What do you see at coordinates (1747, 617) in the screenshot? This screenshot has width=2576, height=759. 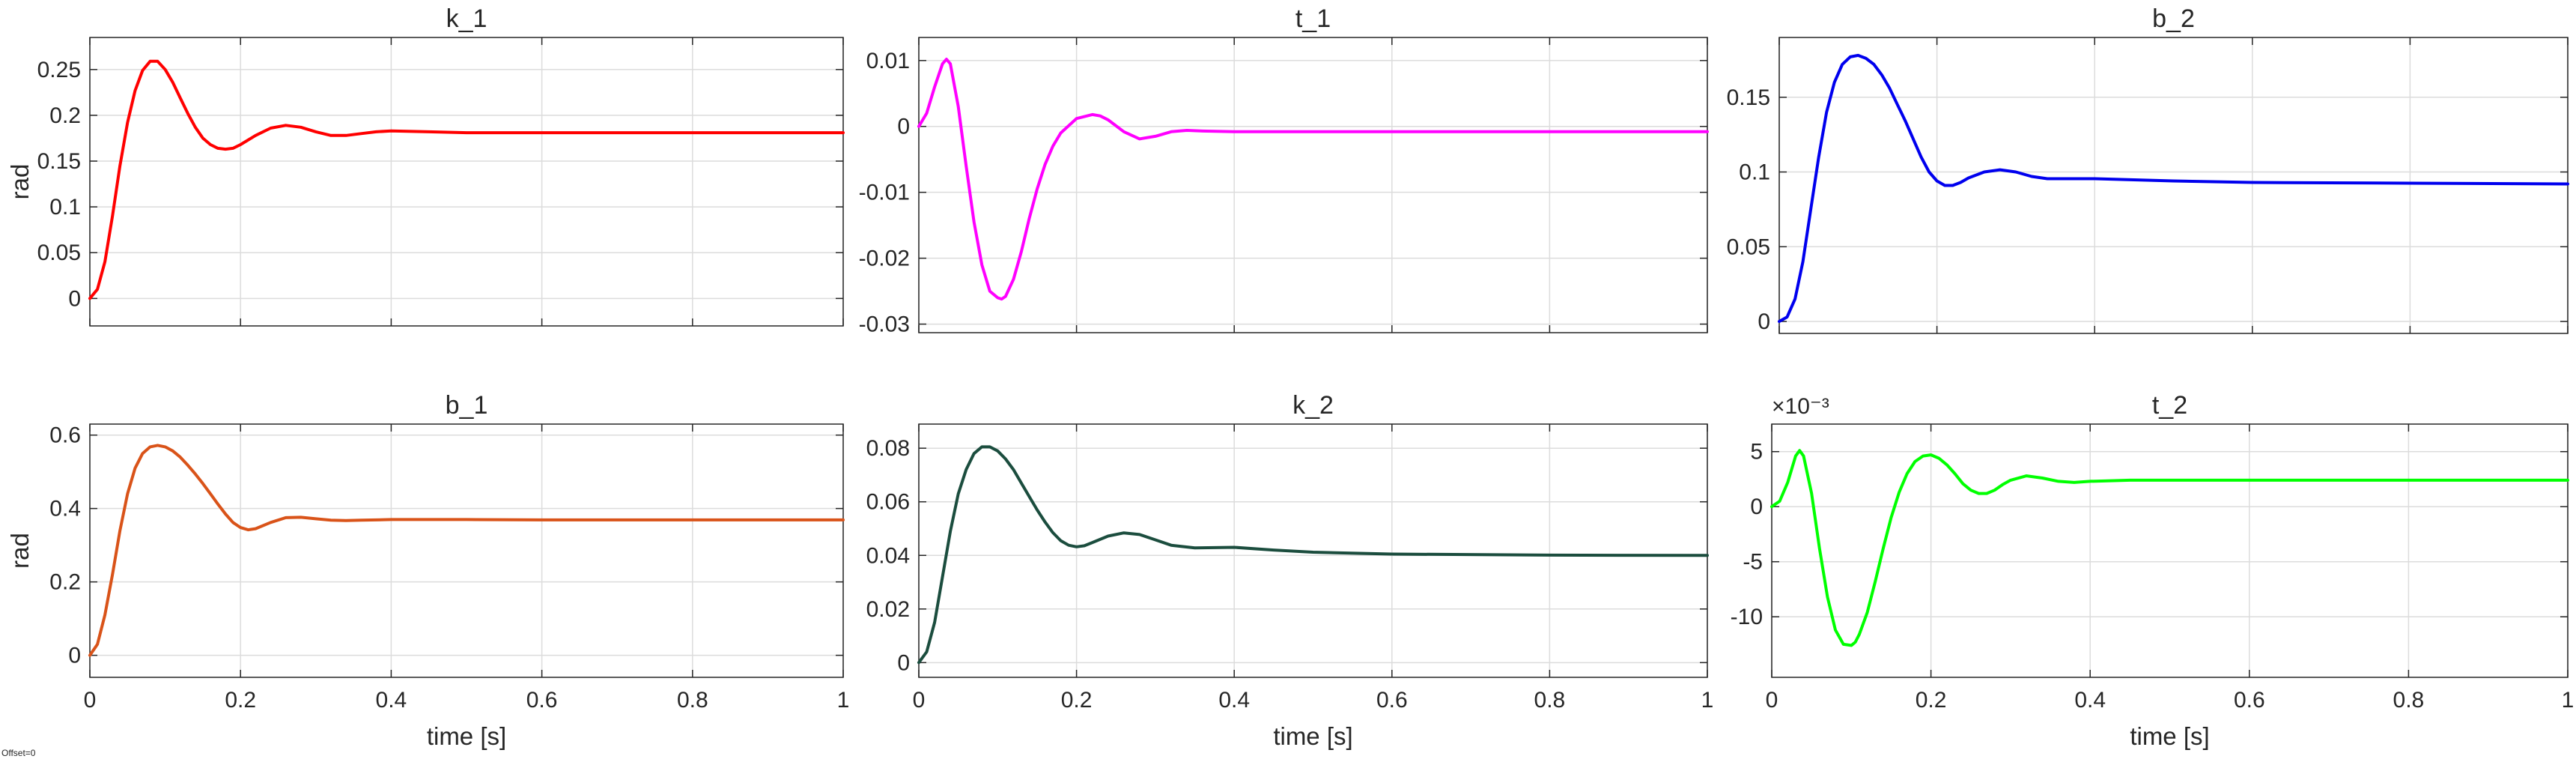 I see `y-tick-label: -10` at bounding box center [1747, 617].